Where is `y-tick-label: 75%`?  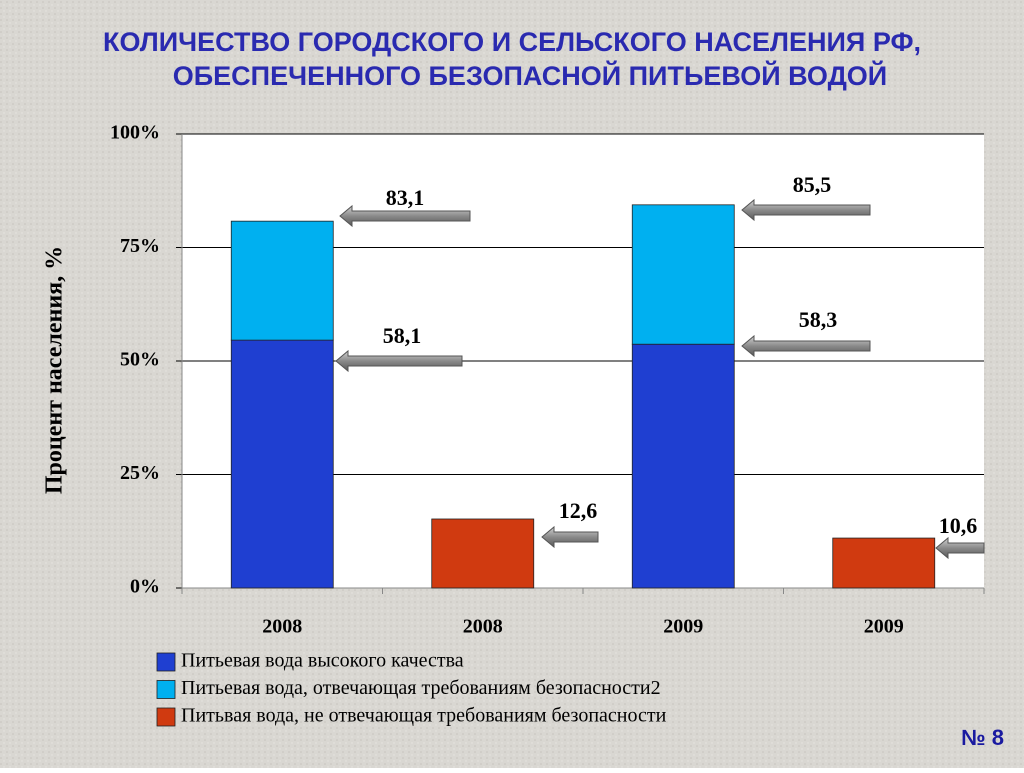 y-tick-label: 75% is located at coordinates (140, 246).